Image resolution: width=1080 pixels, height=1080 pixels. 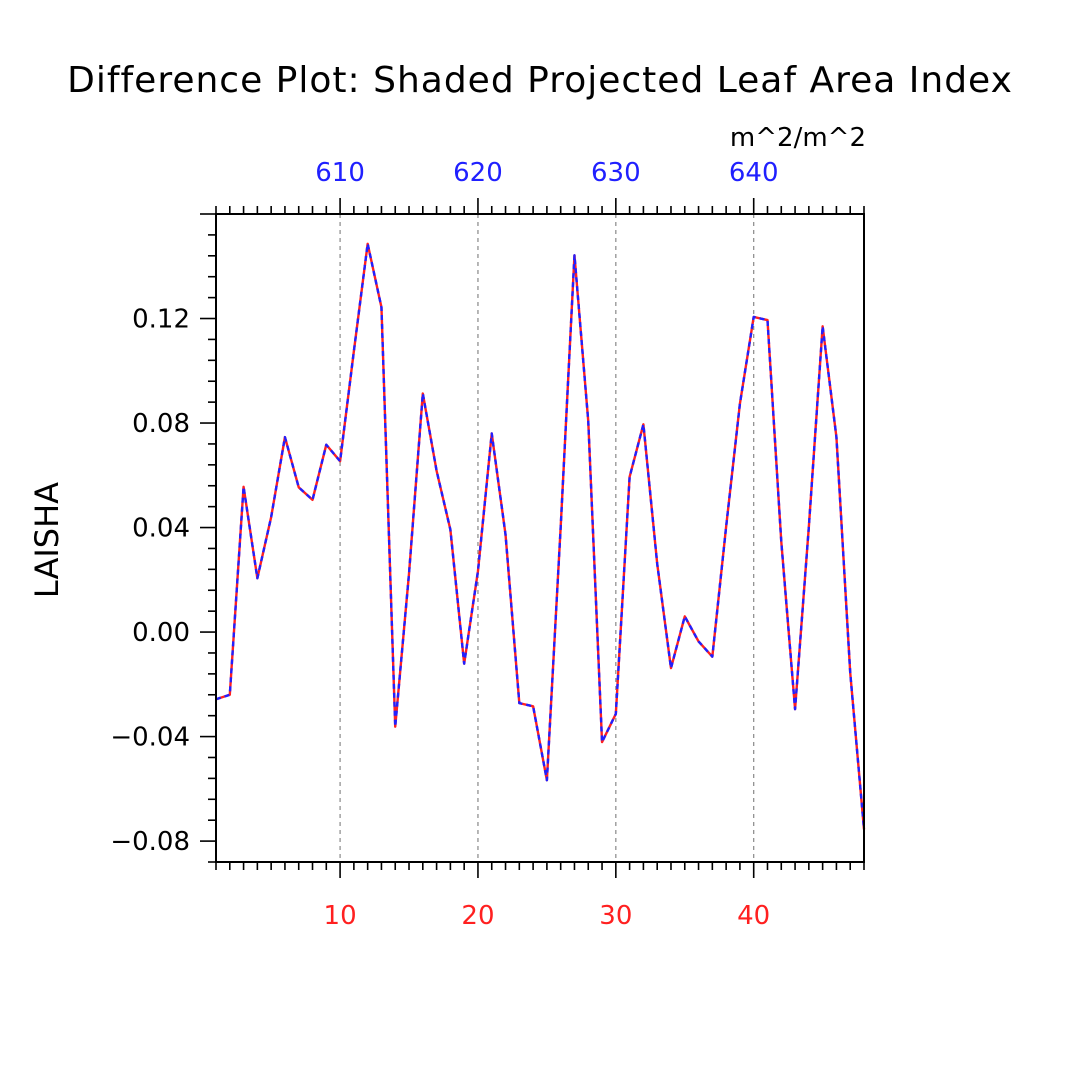 I want to click on x-tick-label-bottom: 40, so click(x=753, y=916).